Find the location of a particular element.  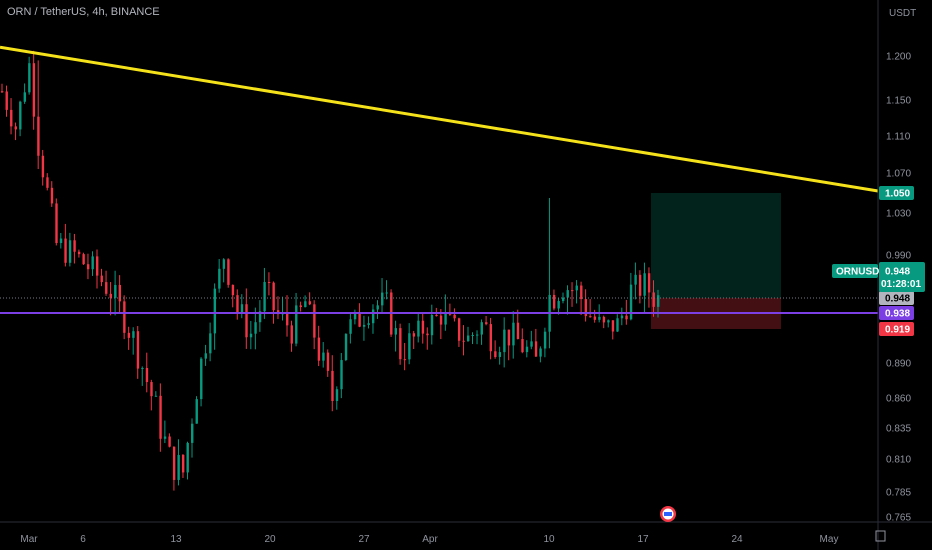

price-label-text: 0.938 is located at coordinates (897, 314).